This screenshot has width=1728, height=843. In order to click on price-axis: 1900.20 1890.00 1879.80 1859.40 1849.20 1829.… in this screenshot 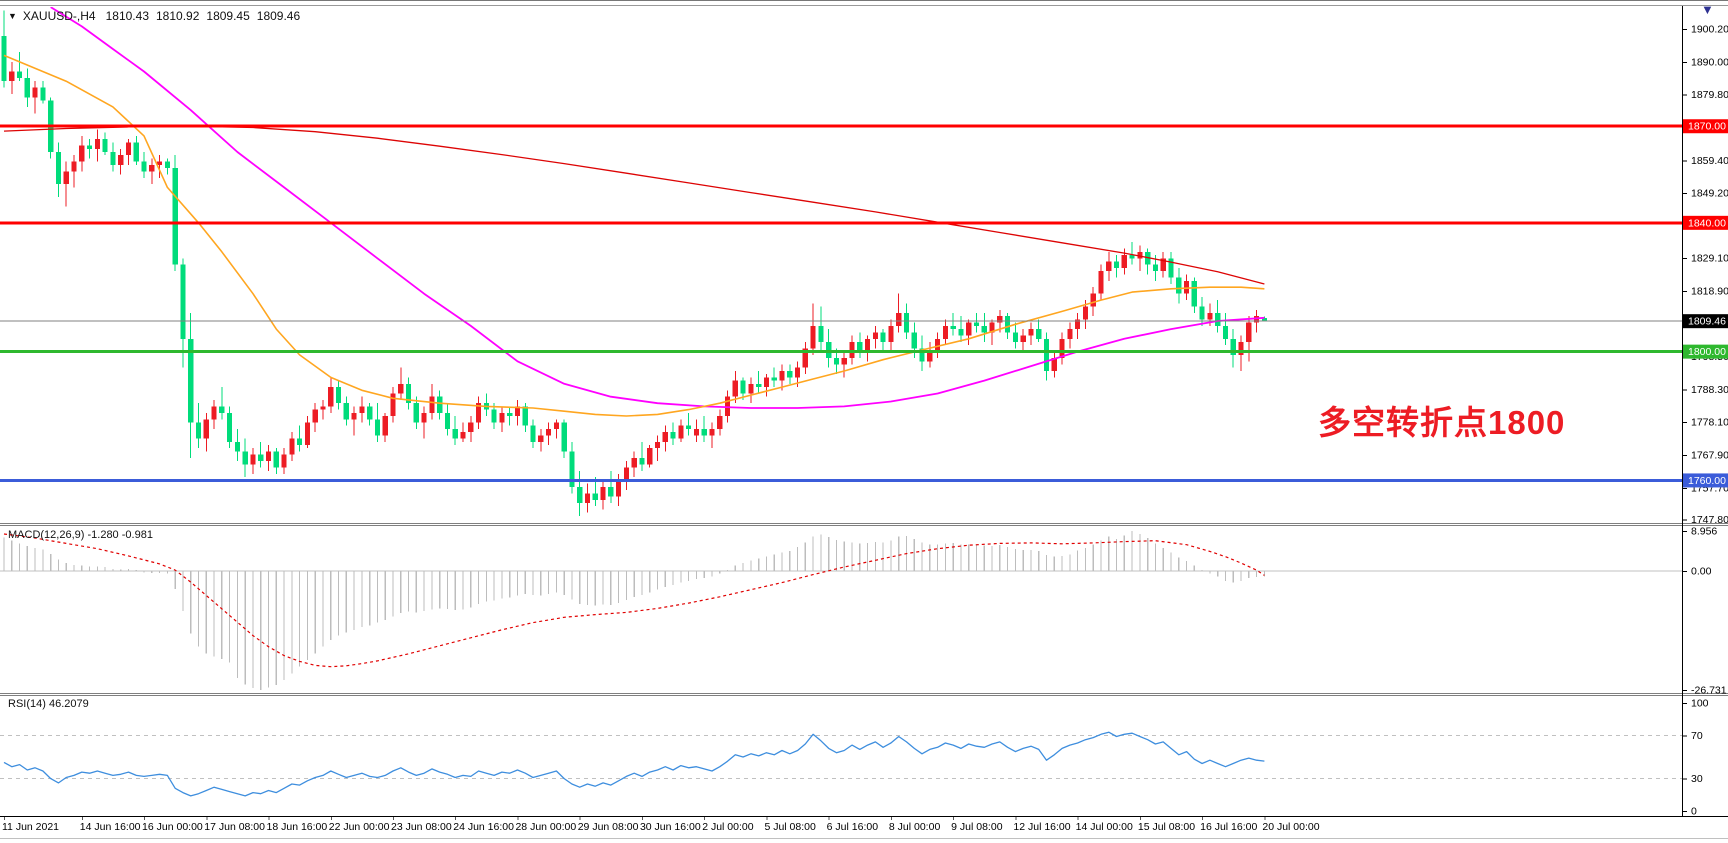, I will do `click(1705, 420)`.